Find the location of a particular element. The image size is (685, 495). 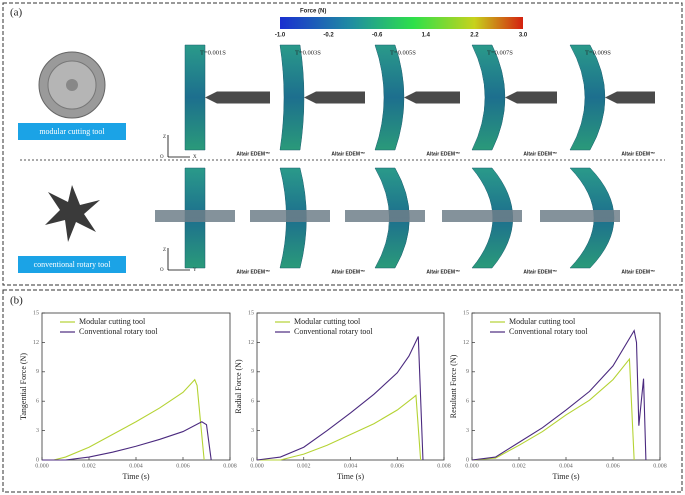

colorbar is located at coordinates (401, 23).